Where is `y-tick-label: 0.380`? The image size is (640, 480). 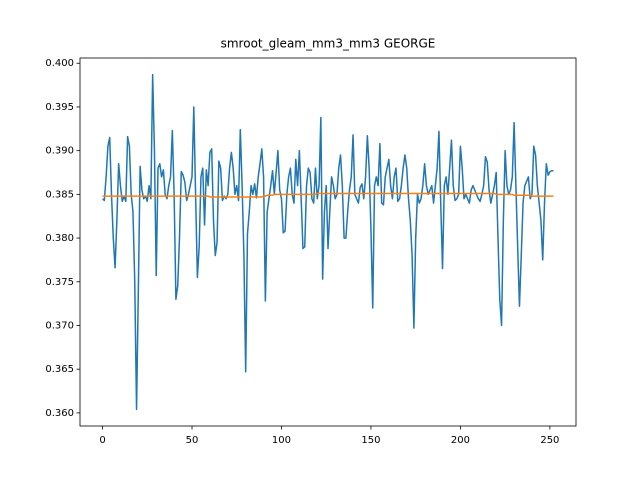 y-tick-label: 0.380 is located at coordinates (59, 238).